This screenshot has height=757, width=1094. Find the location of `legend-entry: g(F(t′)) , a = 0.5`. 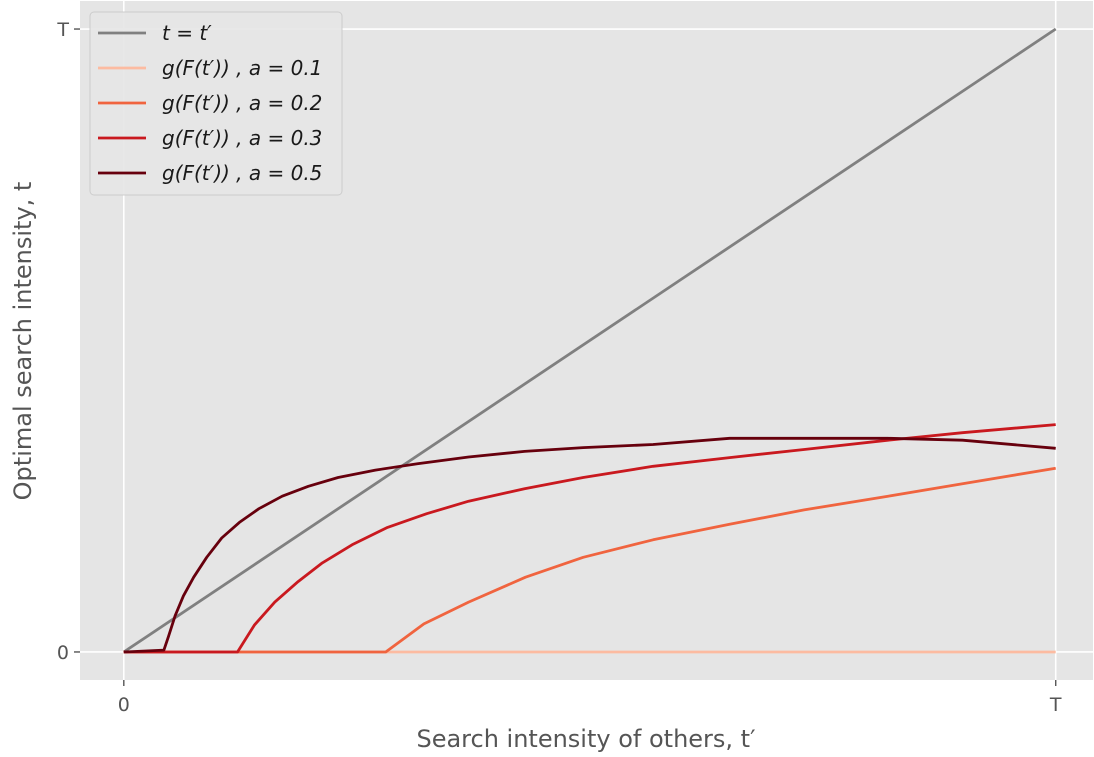

legend-entry: g(F(t′)) , a = 0.5 is located at coordinates (242, 173).